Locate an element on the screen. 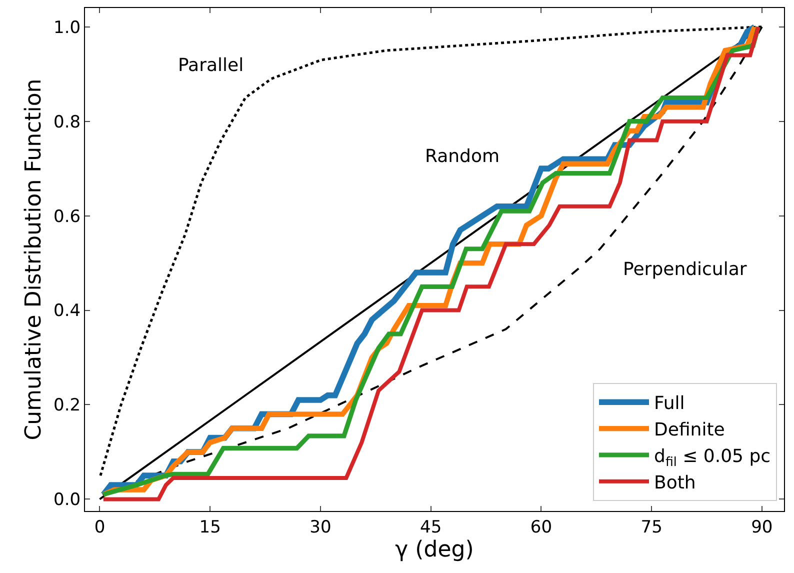 The width and height of the screenshot is (794, 573). y-tick-label: 0.2 is located at coordinates (67, 406).